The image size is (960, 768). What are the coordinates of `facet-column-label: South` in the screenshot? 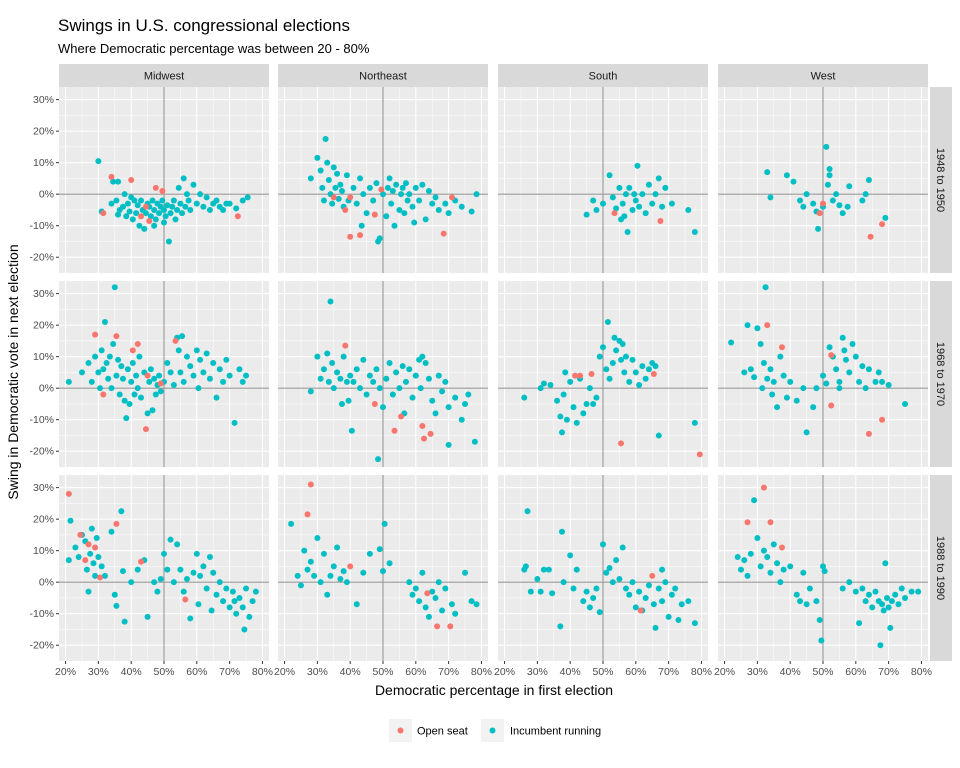 It's located at (603, 77).